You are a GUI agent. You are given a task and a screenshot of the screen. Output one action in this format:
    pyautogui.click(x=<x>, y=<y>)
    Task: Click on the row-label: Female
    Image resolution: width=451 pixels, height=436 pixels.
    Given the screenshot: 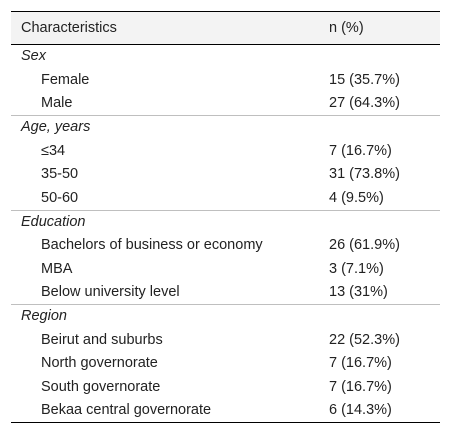 What is the action you would take?
    pyautogui.click(x=65, y=79)
    